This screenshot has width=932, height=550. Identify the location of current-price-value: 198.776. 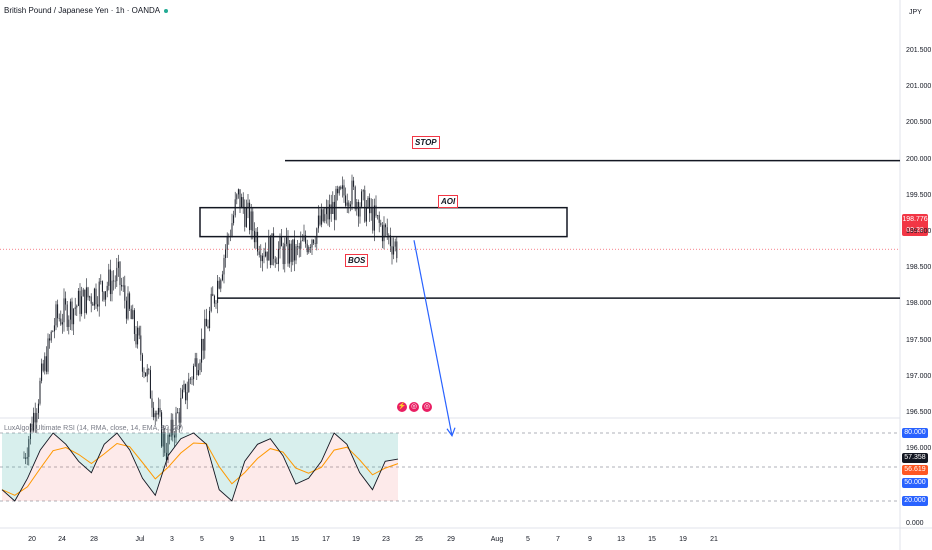
(915, 219).